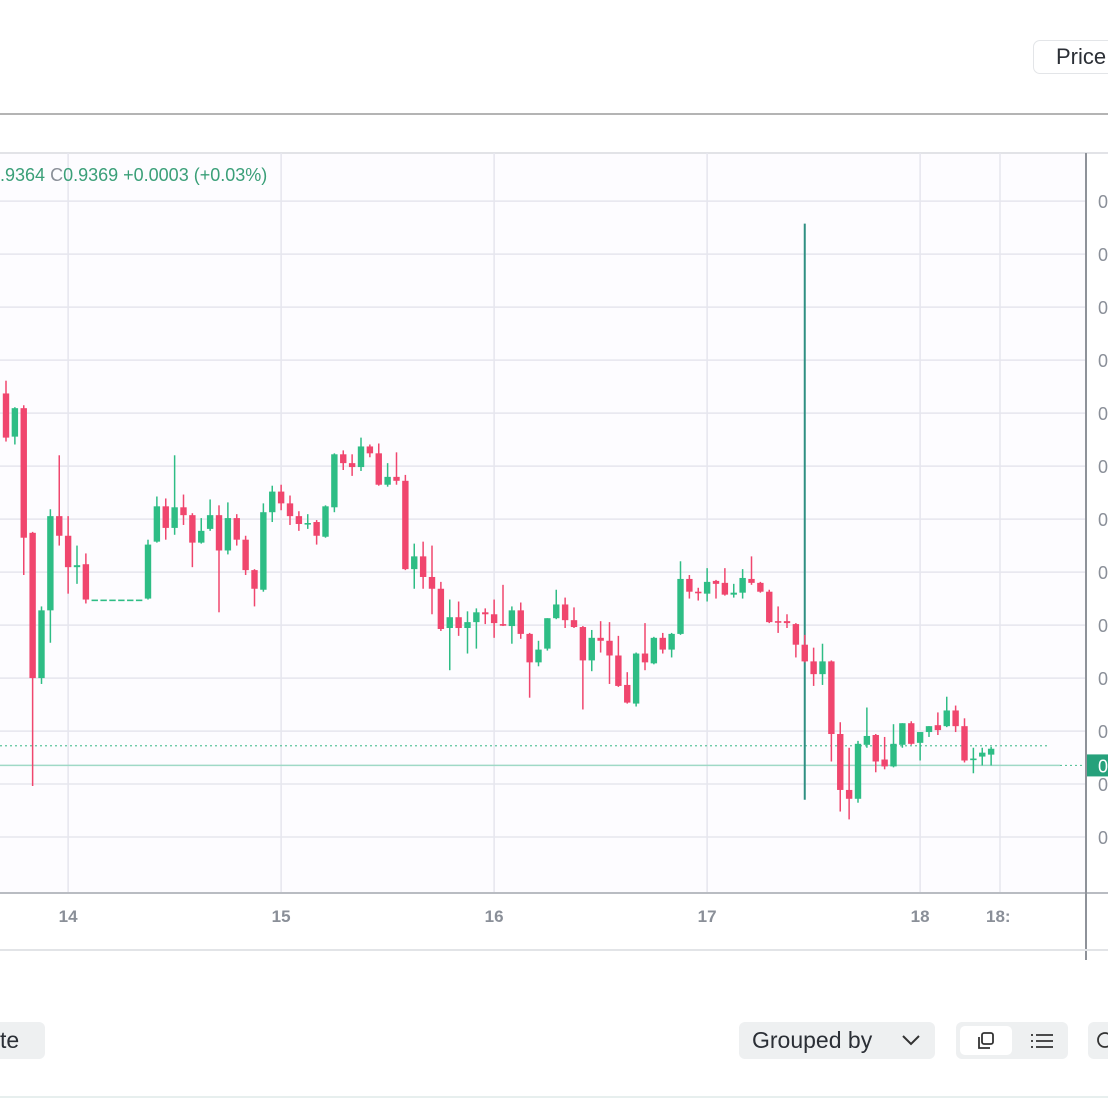 This screenshot has height=1108, width=1108. What do you see at coordinates (1040, 1040) in the screenshot?
I see `list-view-button` at bounding box center [1040, 1040].